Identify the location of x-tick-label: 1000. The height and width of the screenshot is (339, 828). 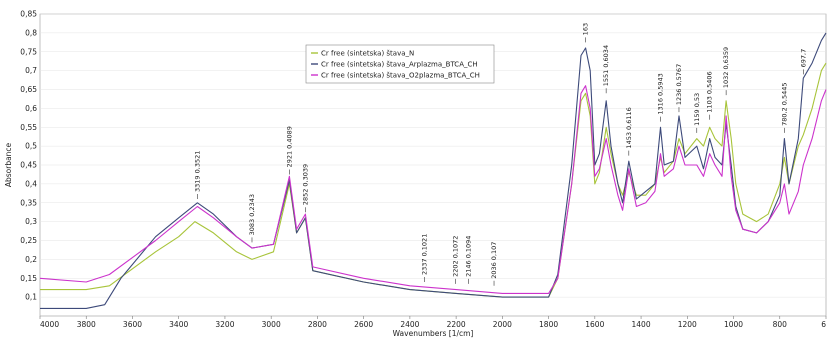
(733, 324).